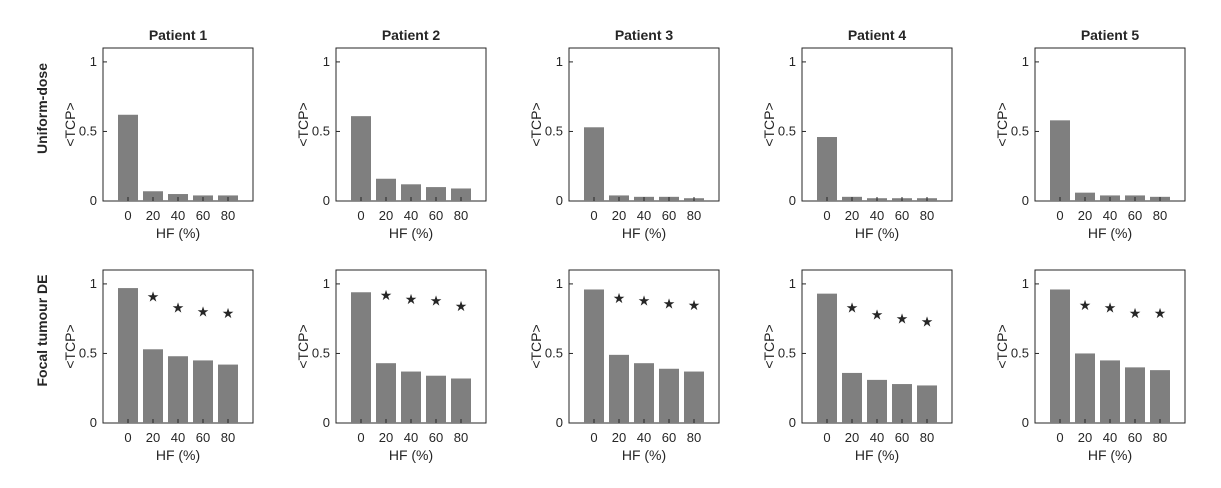 This screenshot has height=488, width=1221. I want to click on chart-title: Patient 5, so click(1110, 35).